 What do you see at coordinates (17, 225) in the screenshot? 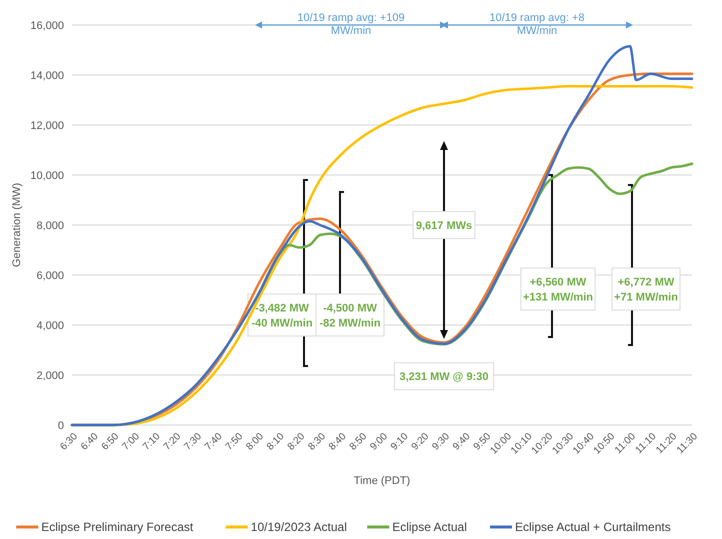
I see `y-axis-title: Generation (MW)` at bounding box center [17, 225].